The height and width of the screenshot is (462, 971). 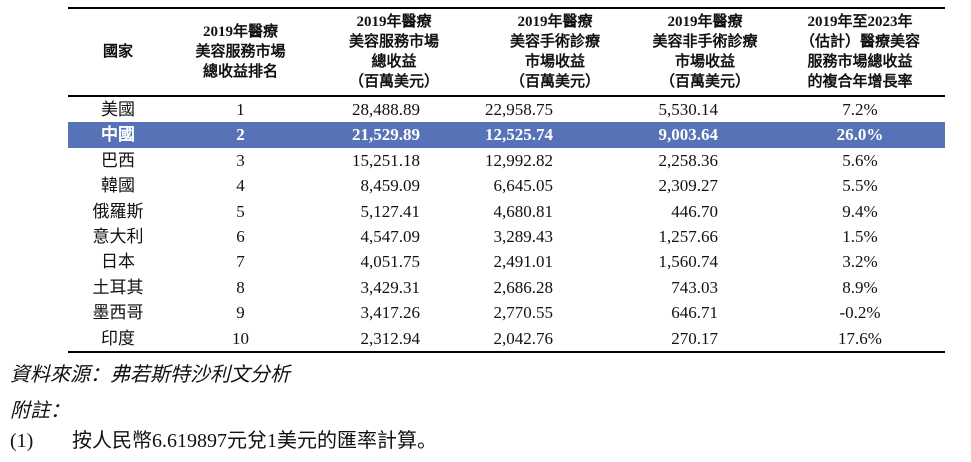 I want to click on cell-rank: 1, so click(x=240, y=109).